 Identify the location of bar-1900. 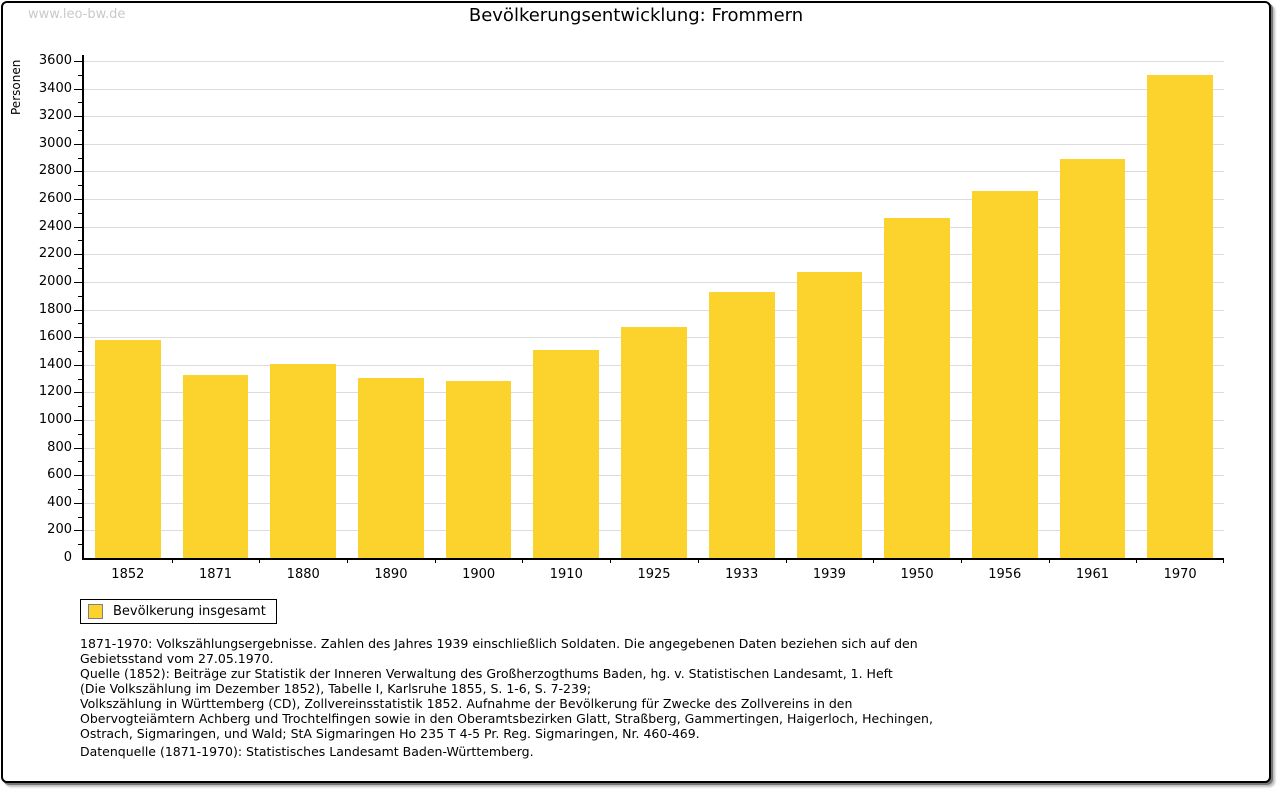
(478, 469).